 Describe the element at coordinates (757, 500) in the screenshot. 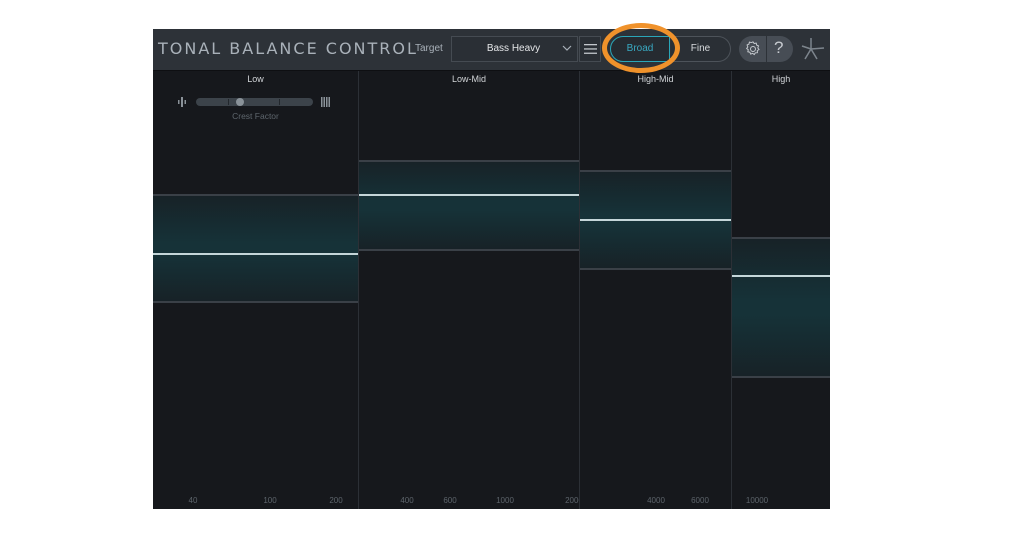

I see `freq-label: 10000` at that location.